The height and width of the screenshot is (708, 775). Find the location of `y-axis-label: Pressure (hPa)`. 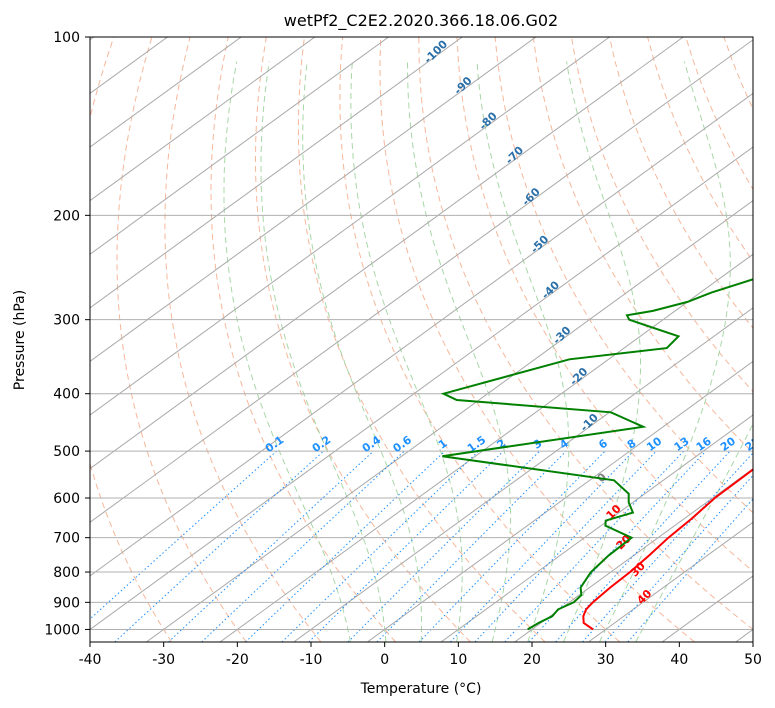

y-axis-label: Pressure (hPa) is located at coordinates (20, 340).